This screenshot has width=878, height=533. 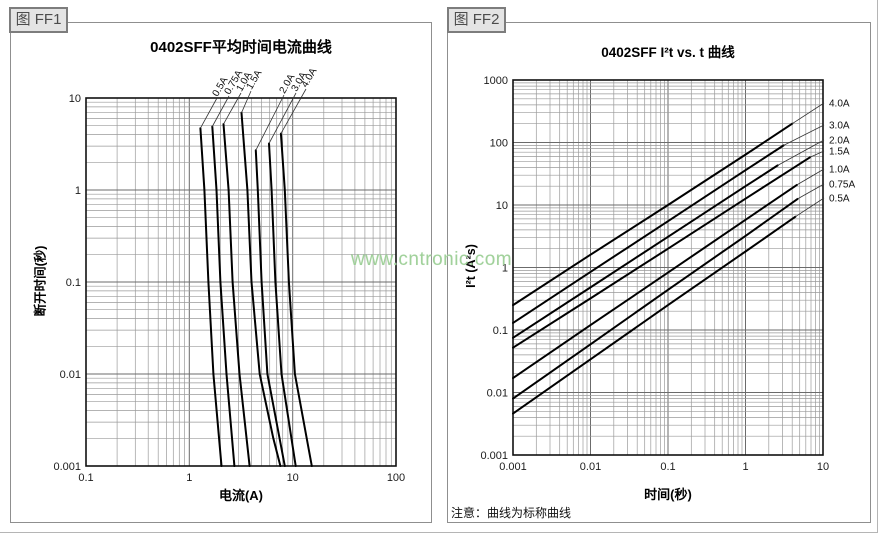 I want to click on chart-title-ff2: 0402SFF I²t vs. t 曲线, so click(x=668, y=52).